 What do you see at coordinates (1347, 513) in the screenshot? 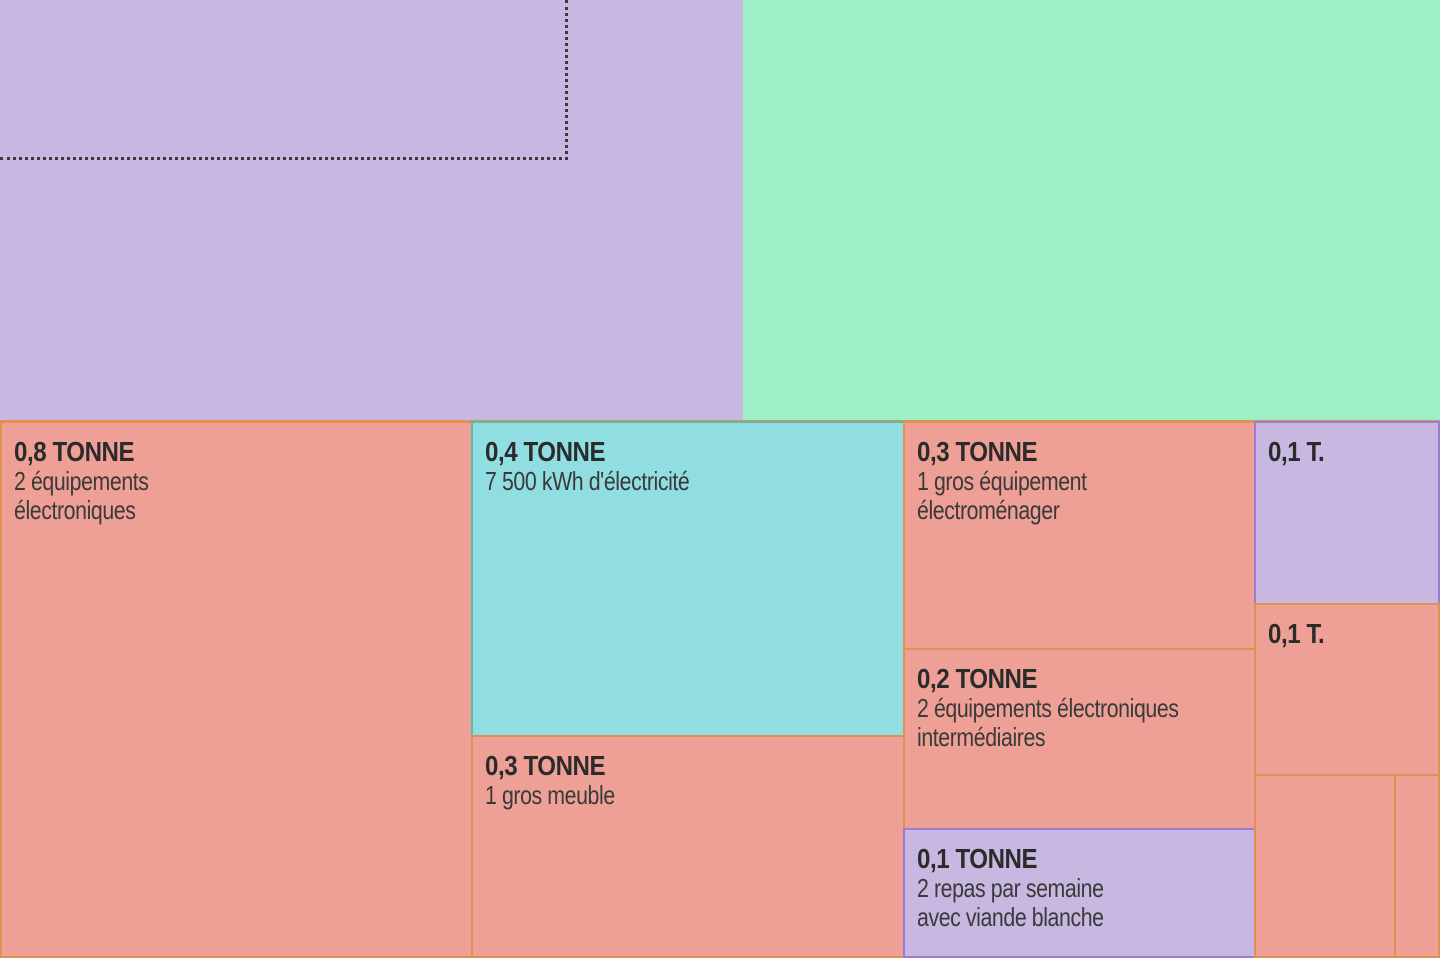
I see `treemap-tile-small-purple: 0,1 T.` at bounding box center [1347, 513].